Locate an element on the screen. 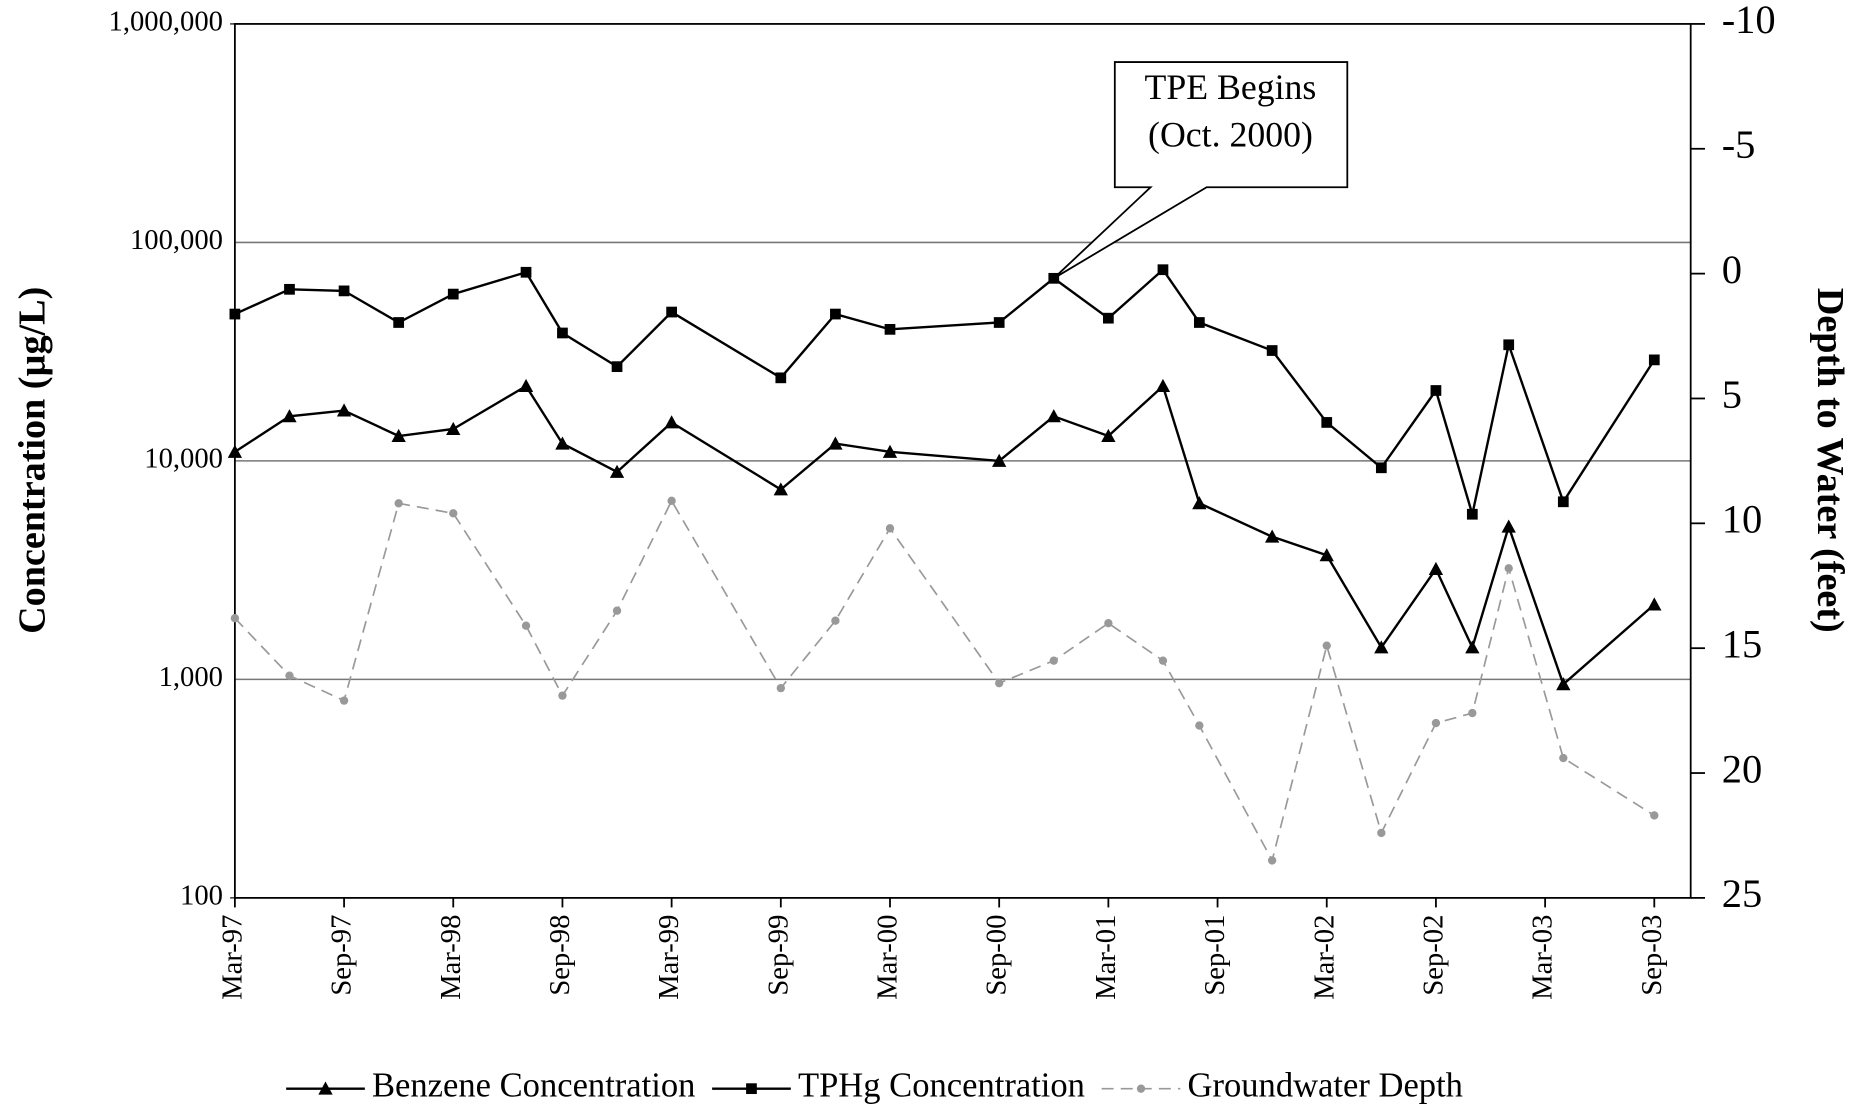  x-tick-label: Sep-97 is located at coordinates (342, 955).